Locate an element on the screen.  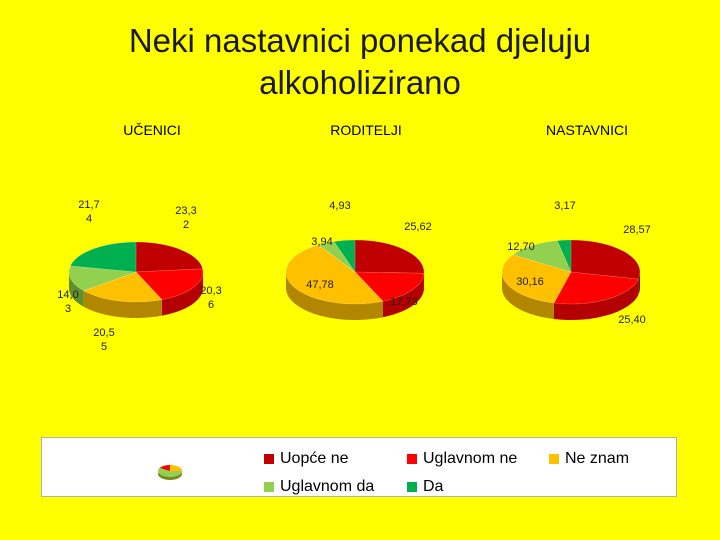
pie-chart-icon is located at coordinates (170, 472).